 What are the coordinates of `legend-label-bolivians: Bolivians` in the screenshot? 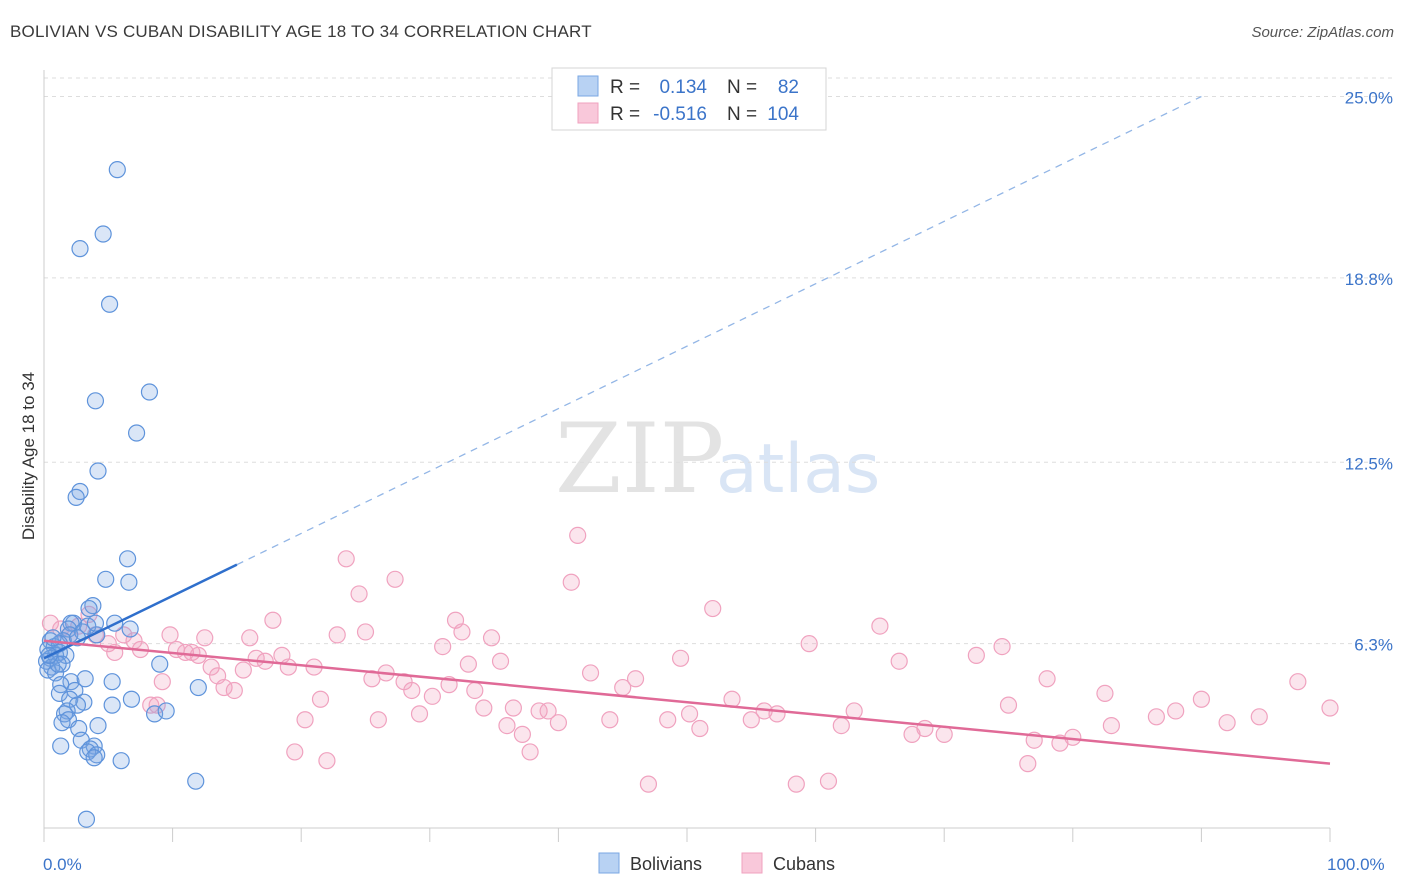 It's located at (666, 864).